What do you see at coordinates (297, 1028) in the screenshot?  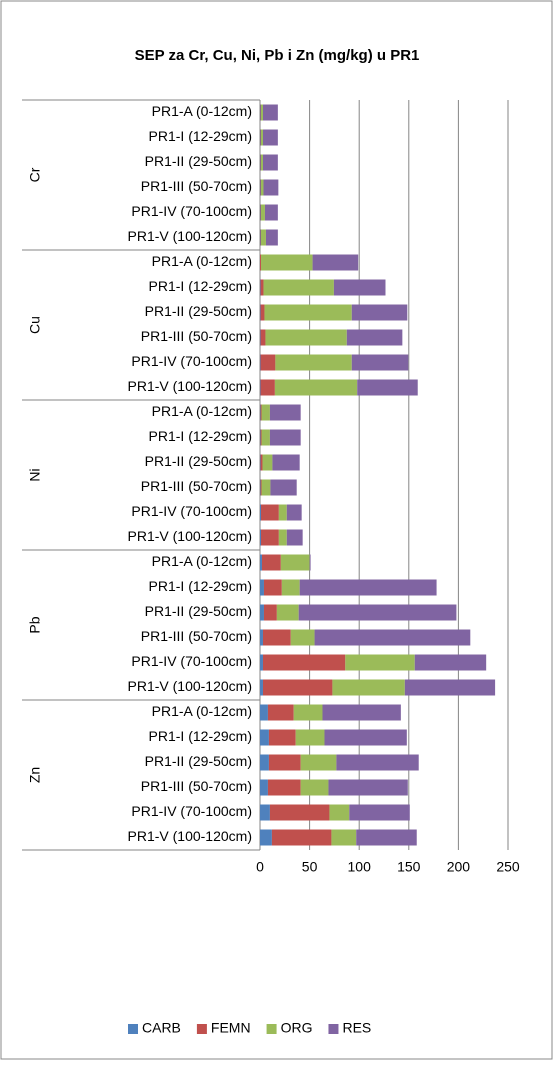 I see `legend-label: ORG` at bounding box center [297, 1028].